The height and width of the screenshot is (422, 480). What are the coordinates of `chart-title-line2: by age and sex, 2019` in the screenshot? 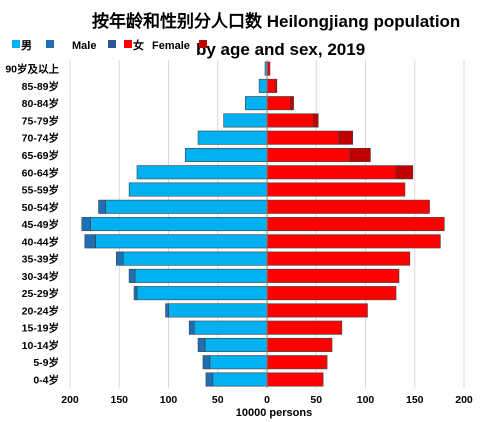 It's located at (280, 49).